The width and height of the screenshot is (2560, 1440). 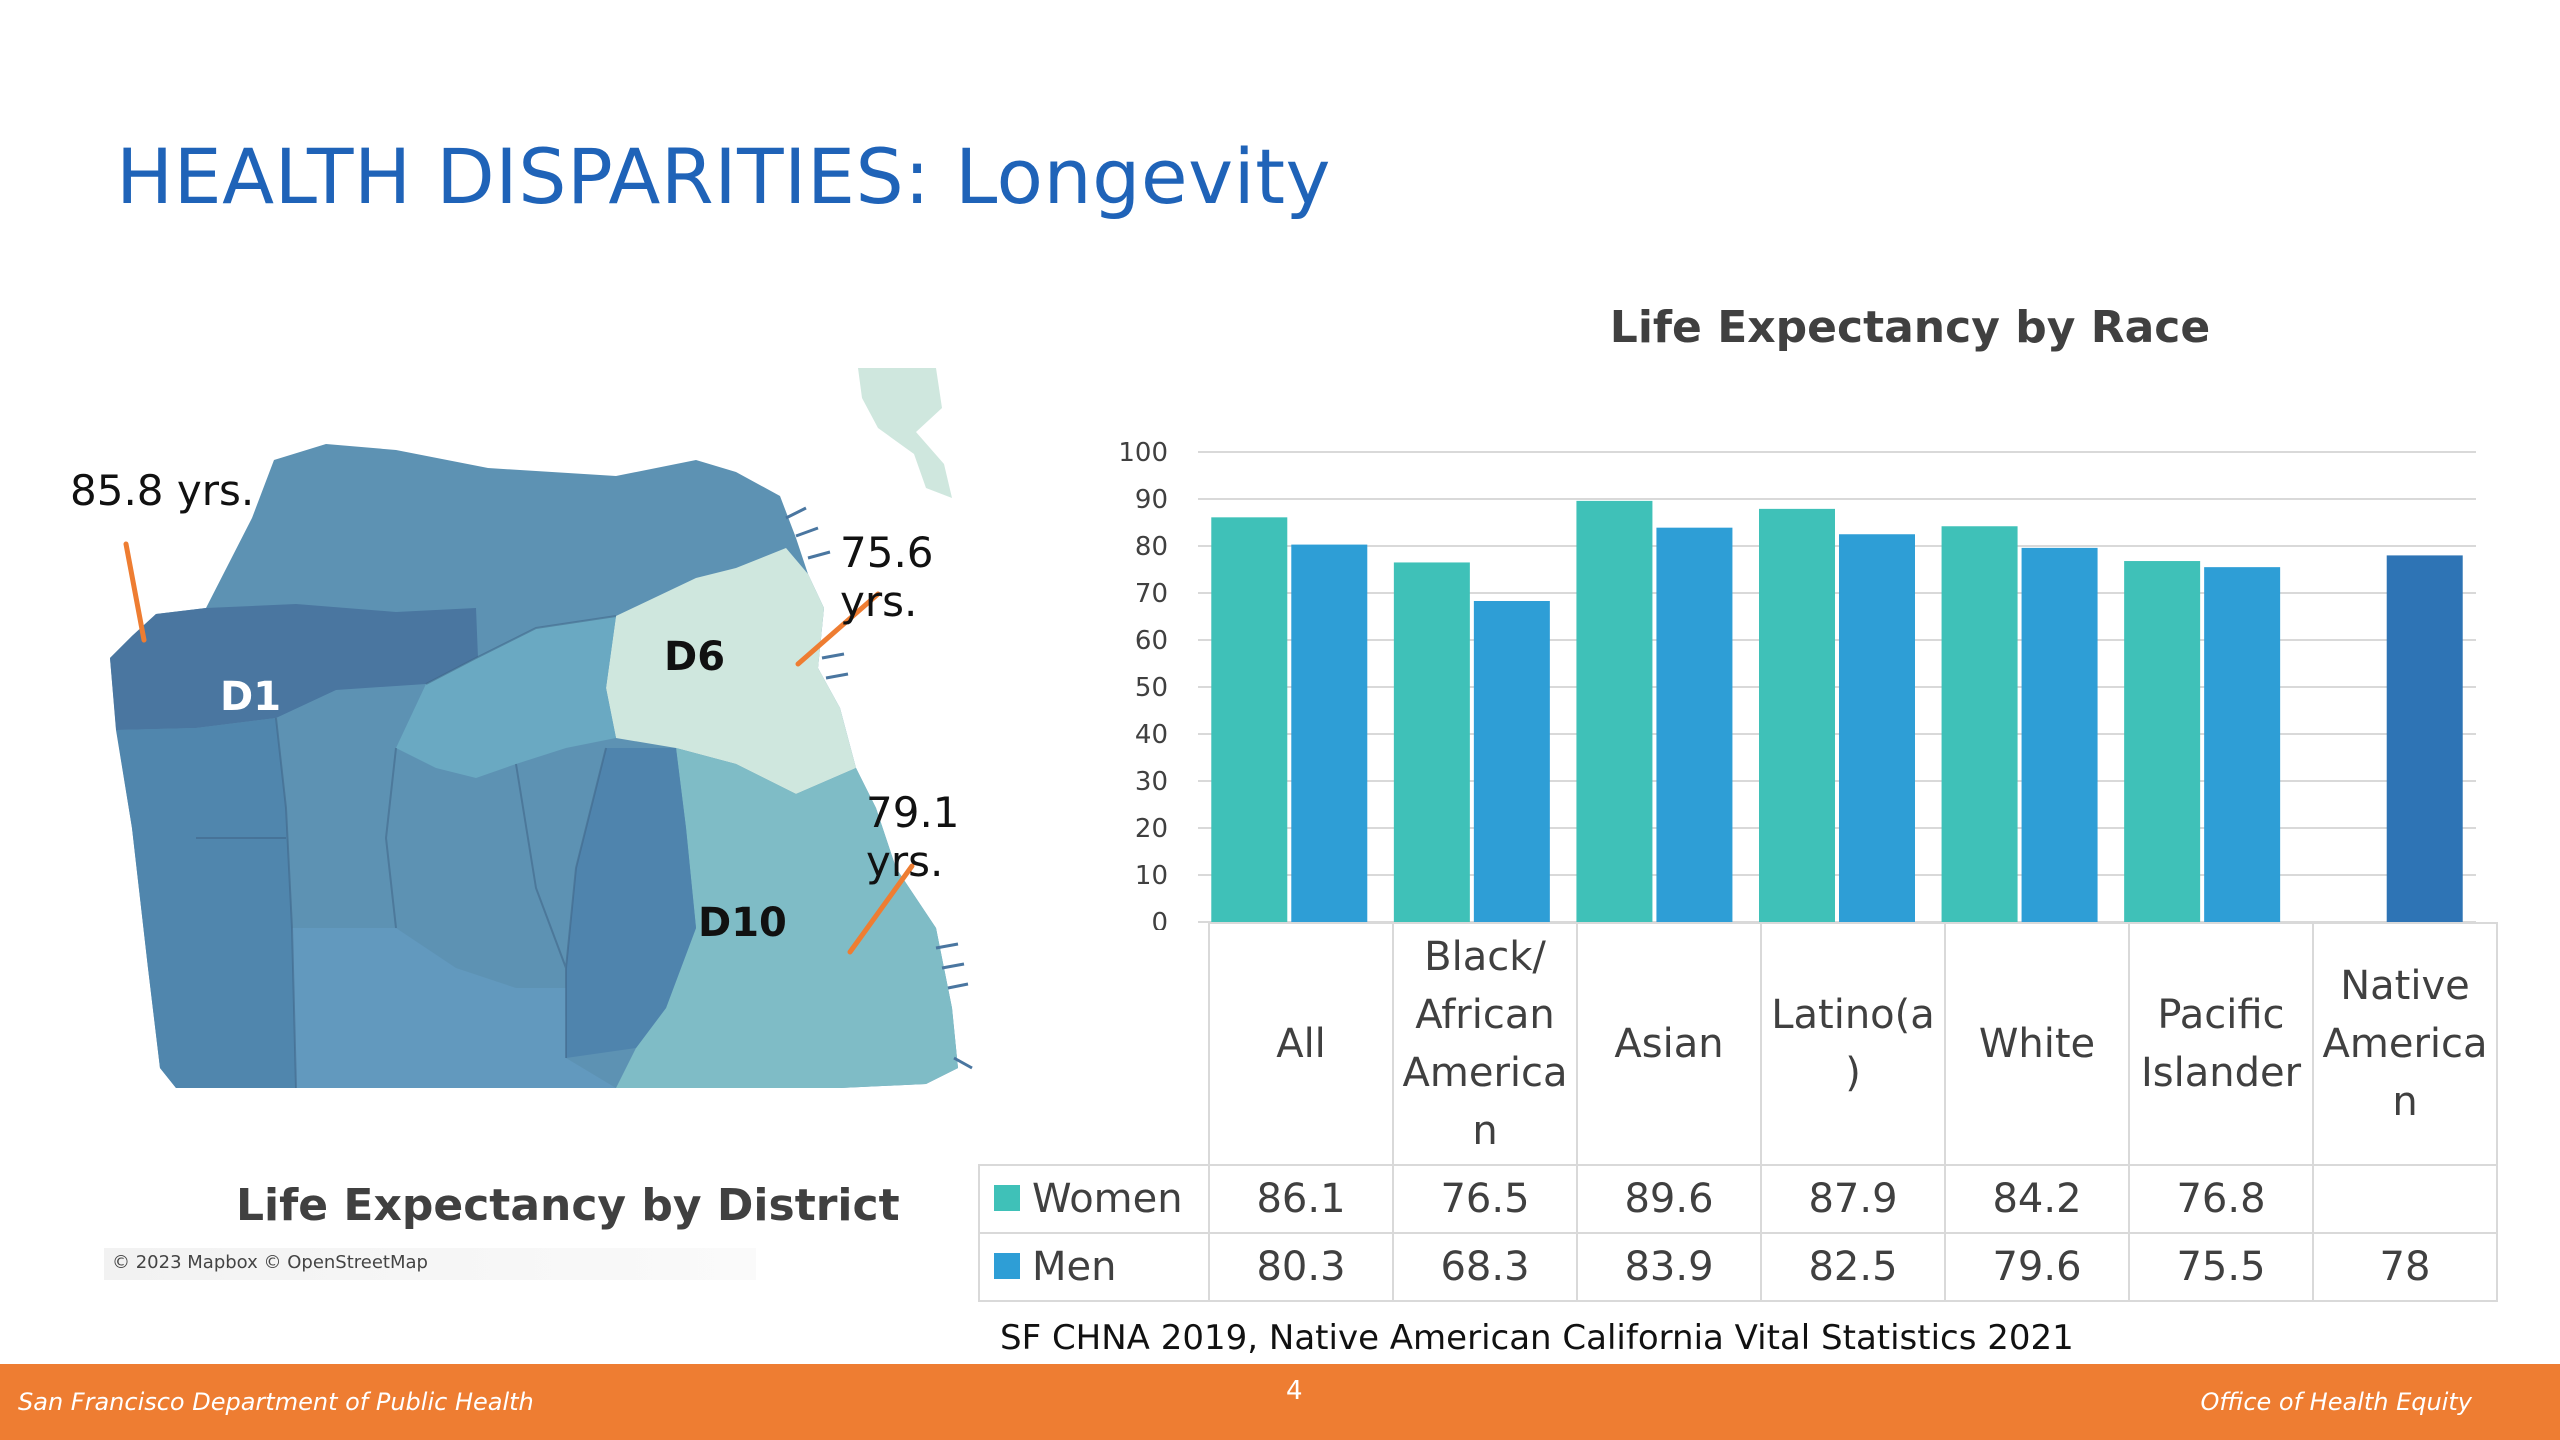 I want to click on callout-line-d10, so click(x=881, y=909).